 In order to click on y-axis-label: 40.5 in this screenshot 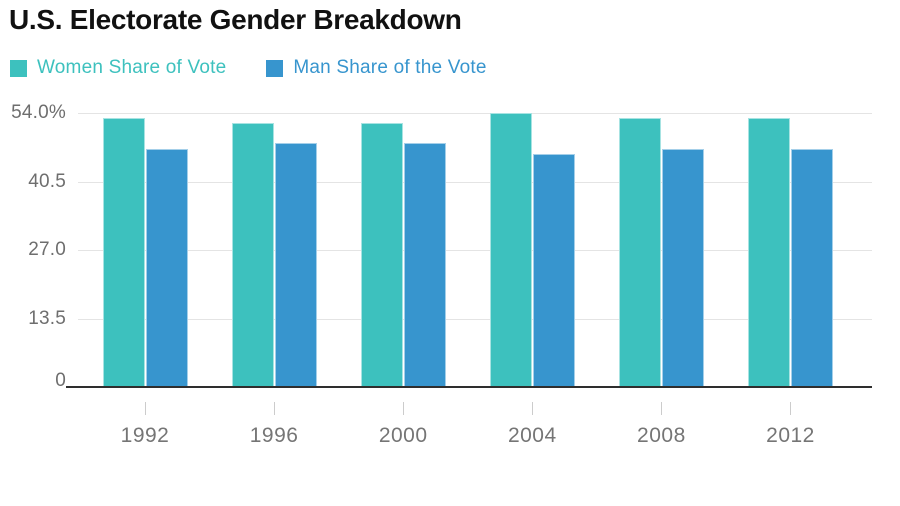, I will do `click(47, 181)`.